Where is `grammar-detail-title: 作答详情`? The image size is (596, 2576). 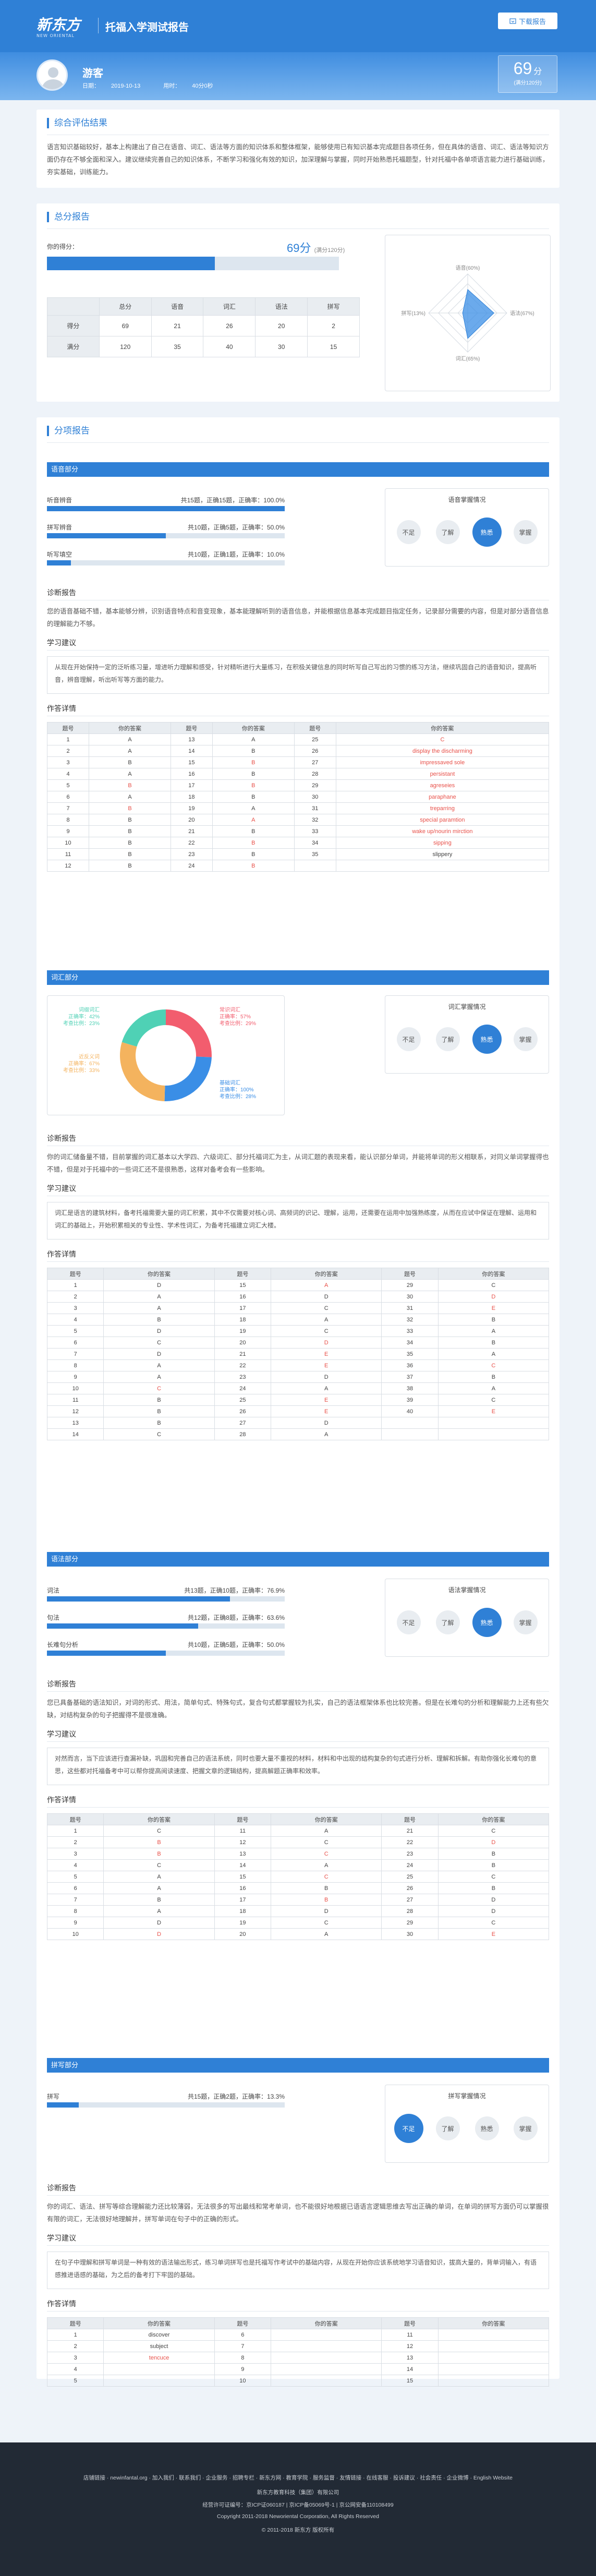 grammar-detail-title: 作答详情 is located at coordinates (62, 1800).